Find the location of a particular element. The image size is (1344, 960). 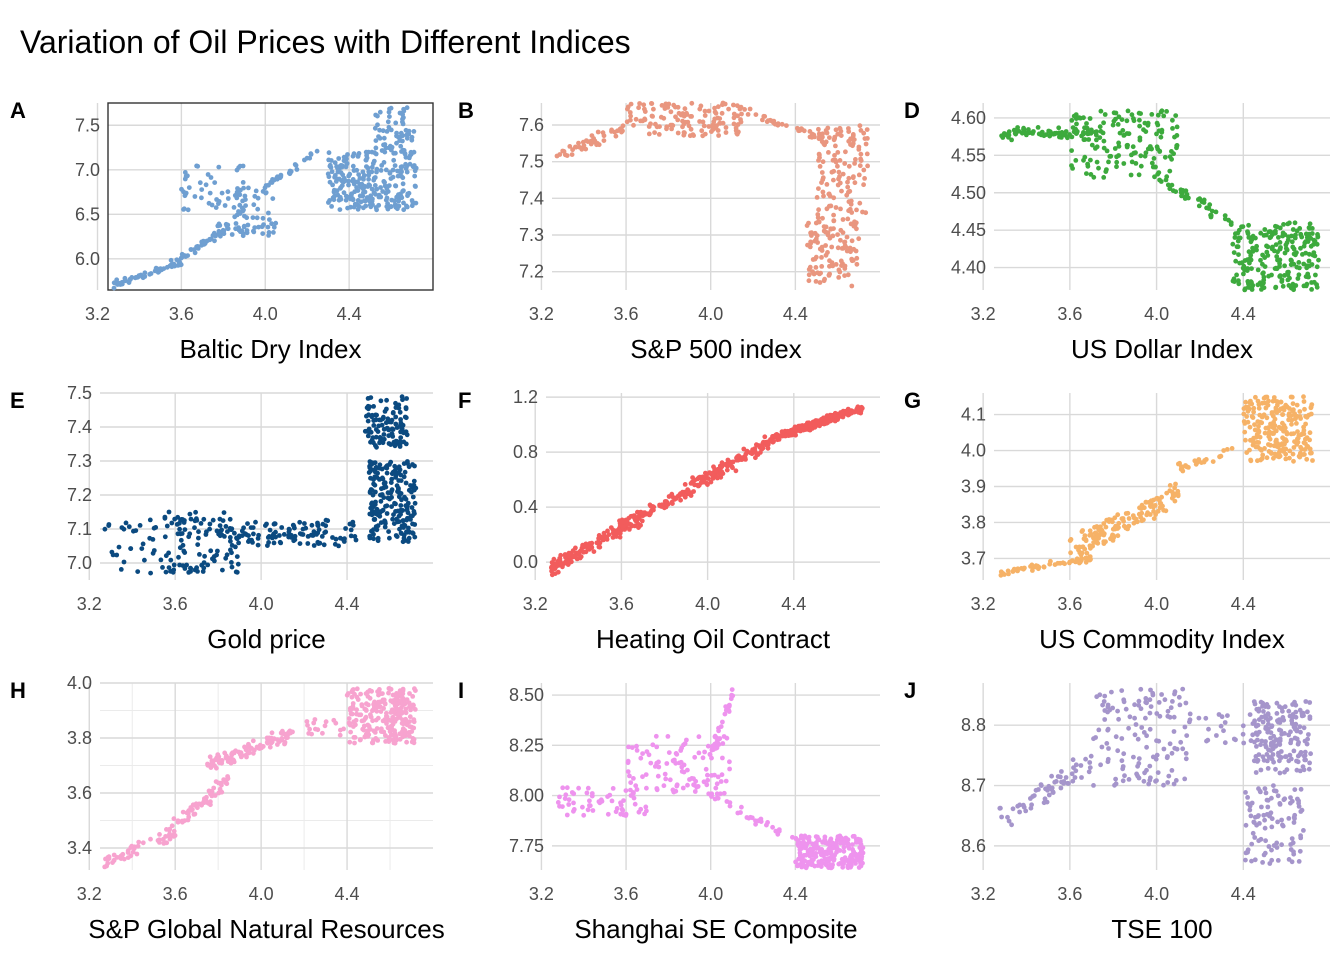

x-axis-title: Shanghai SE Composite is located at coordinates (715, 929).